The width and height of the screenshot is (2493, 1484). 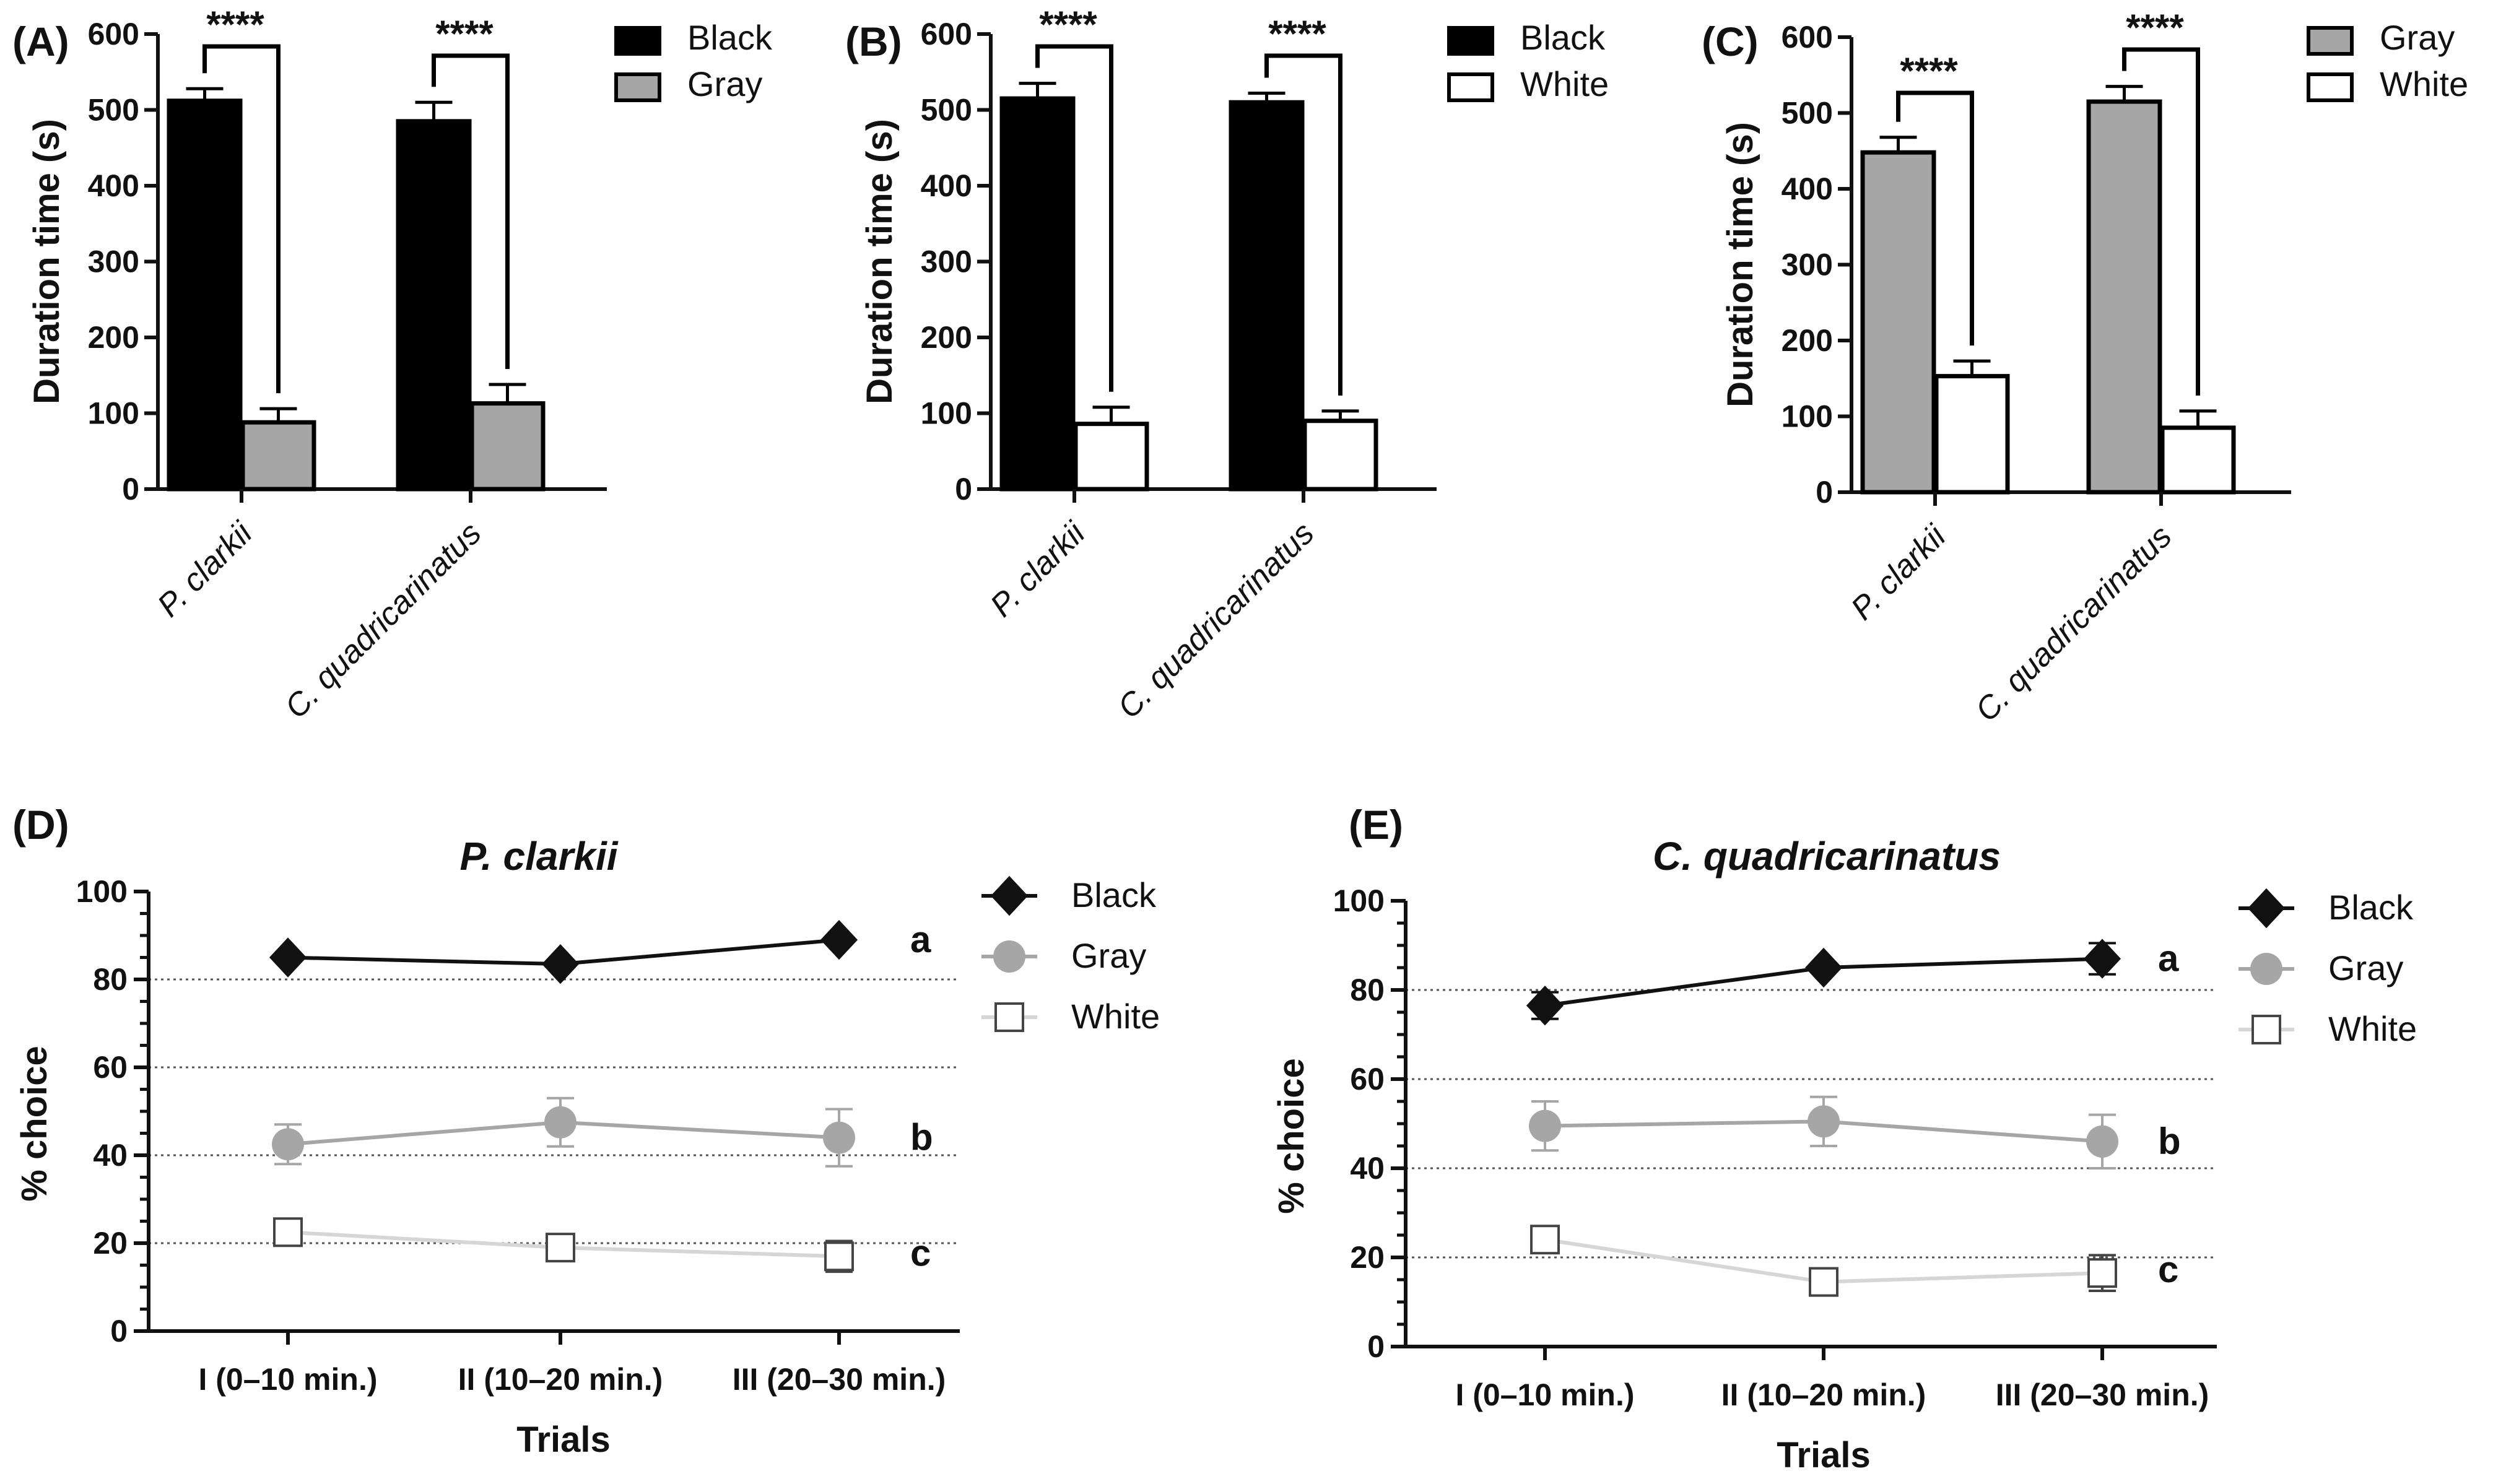 What do you see at coordinates (1898, 573) in the screenshot?
I see `x-category-label: P. clarkii` at bounding box center [1898, 573].